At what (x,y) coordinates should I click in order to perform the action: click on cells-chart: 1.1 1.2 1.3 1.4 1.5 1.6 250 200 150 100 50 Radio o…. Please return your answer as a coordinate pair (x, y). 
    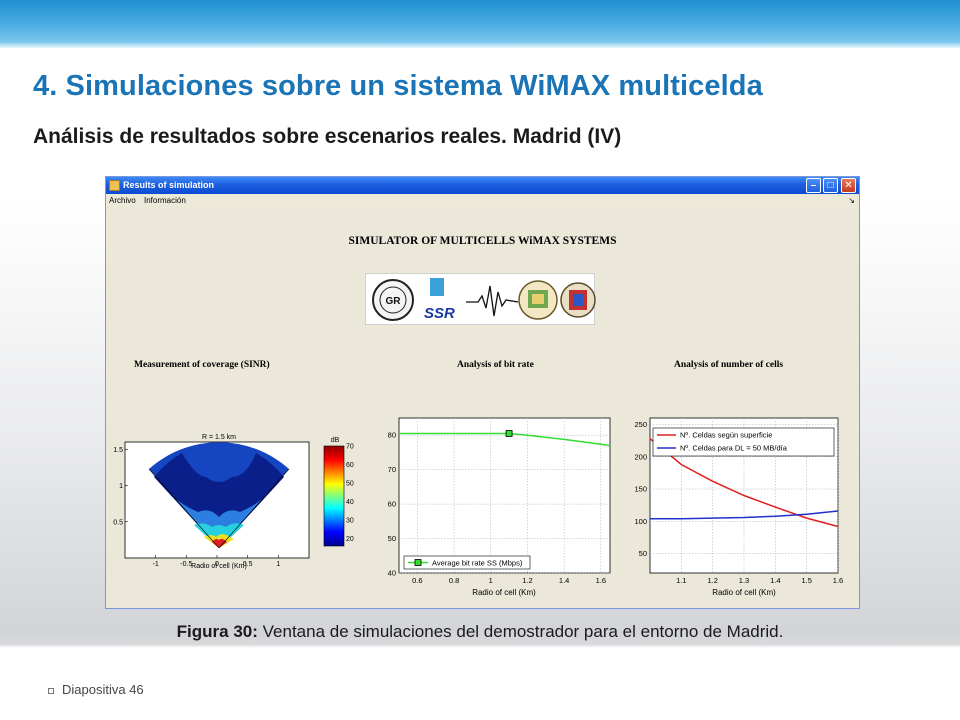
    Looking at the image, I should click on (738, 507).